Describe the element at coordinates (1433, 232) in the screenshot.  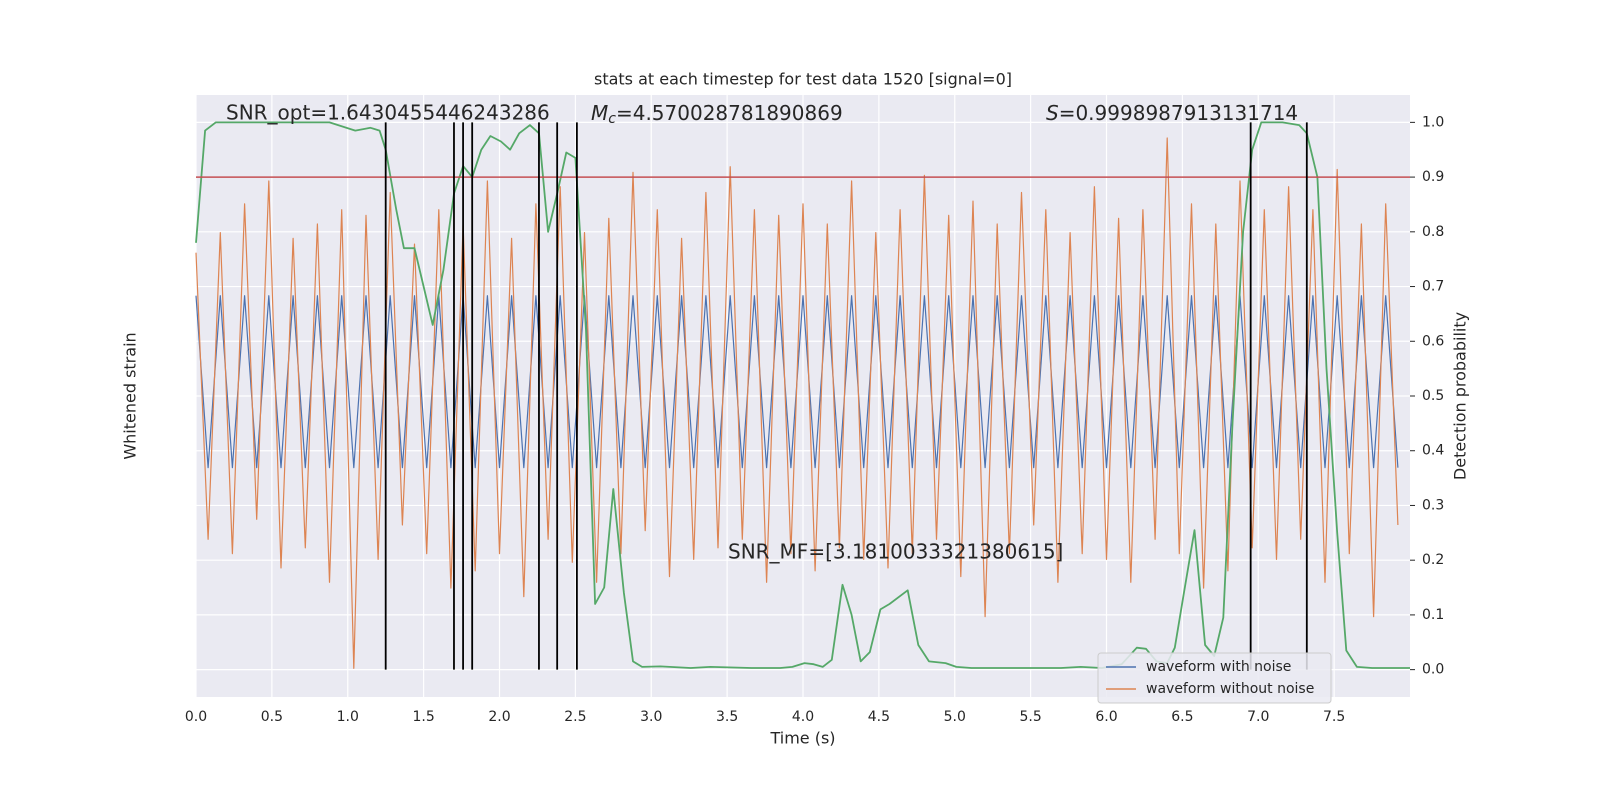
I see `y2-tick-label: 0.8` at that location.